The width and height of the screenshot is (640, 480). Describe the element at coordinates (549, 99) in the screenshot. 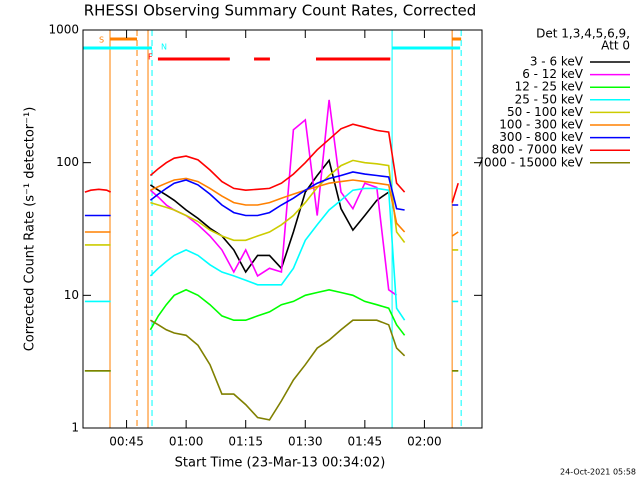

I see `legend-label: 25 - 50 keV` at that location.